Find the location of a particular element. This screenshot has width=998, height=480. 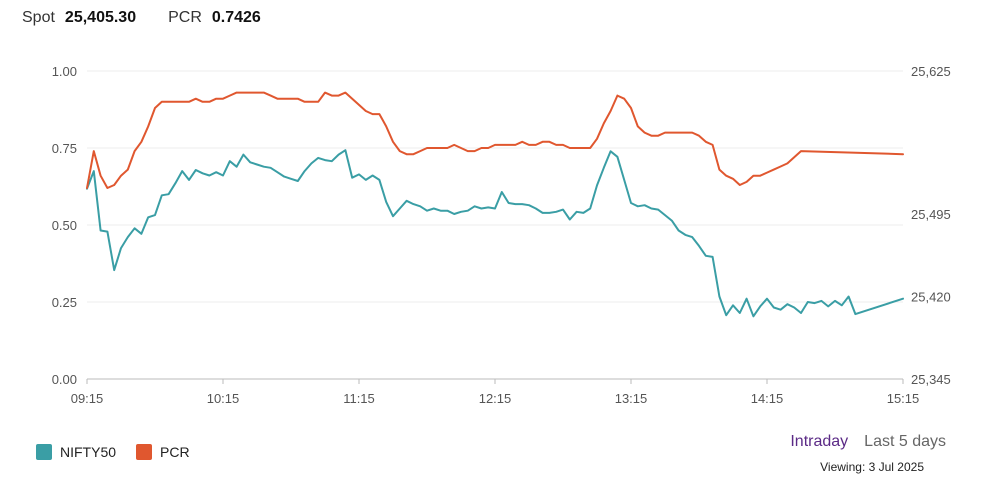

pcr-value: 0.7426 is located at coordinates (236, 17).